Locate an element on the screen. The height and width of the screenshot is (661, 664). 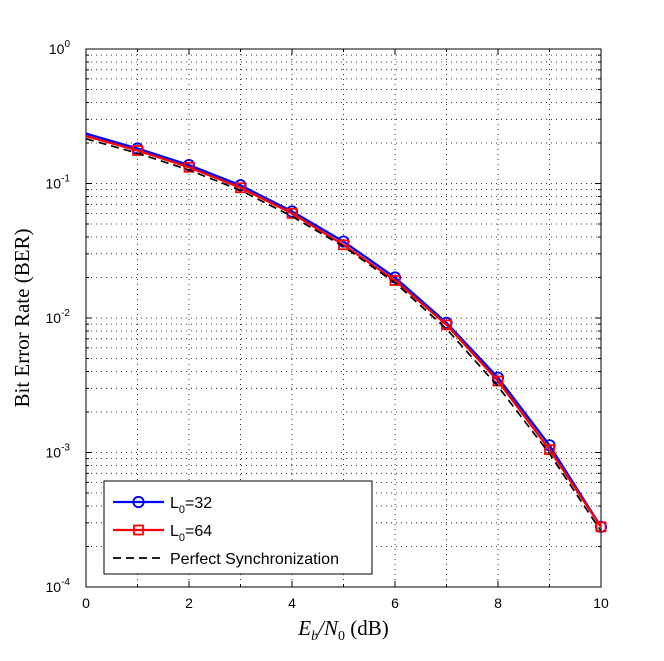
y-axis-label: Bit Error Rate (BER) is located at coordinates (22, 317).